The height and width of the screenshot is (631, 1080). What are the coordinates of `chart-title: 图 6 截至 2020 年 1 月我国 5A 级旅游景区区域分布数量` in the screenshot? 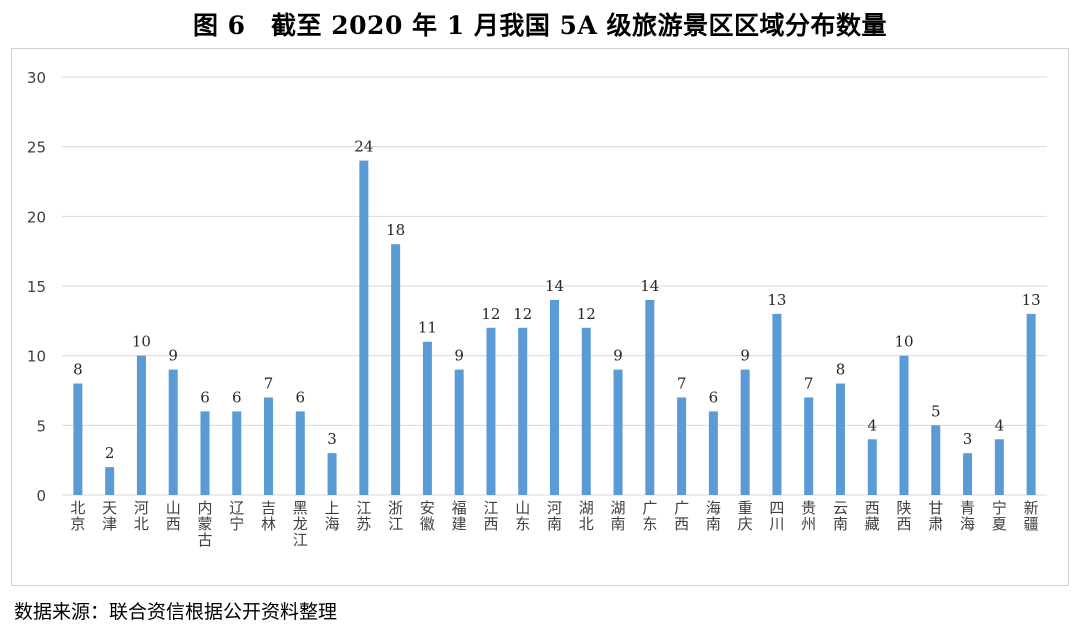 It's located at (540, 25).